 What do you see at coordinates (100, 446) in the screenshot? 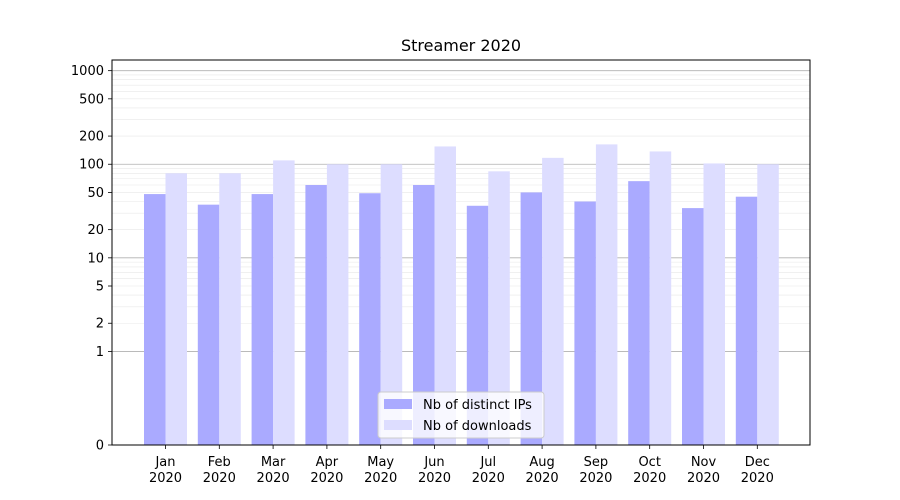
I see `y-tick-label: 0` at bounding box center [100, 446].